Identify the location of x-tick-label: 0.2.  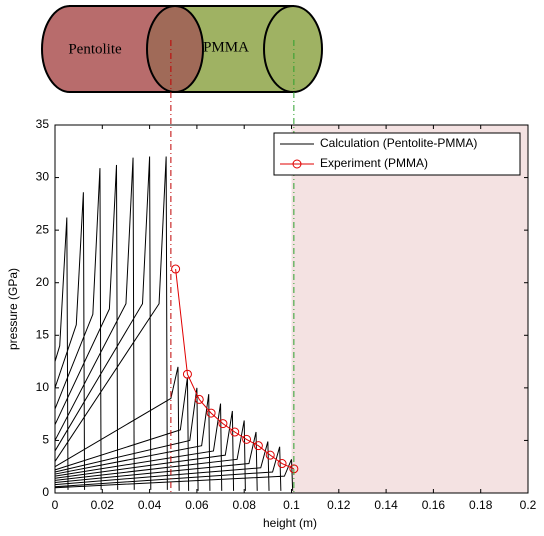
(528, 505).